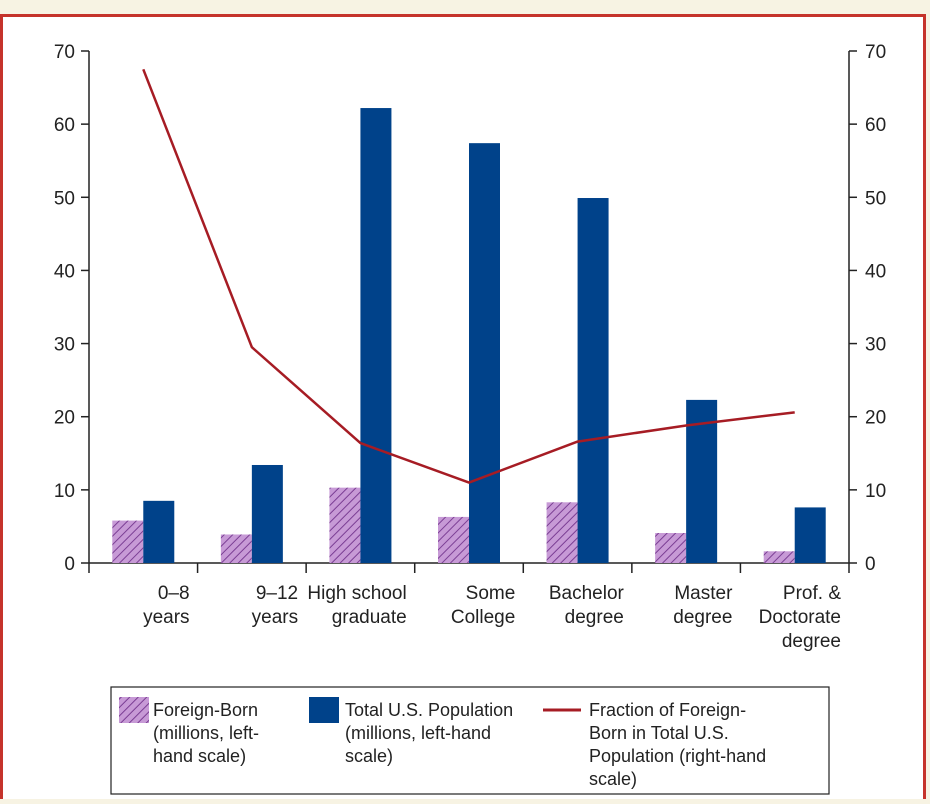  Describe the element at coordinates (64, 271) in the screenshot. I see `y-tick-label-left: 40` at that location.